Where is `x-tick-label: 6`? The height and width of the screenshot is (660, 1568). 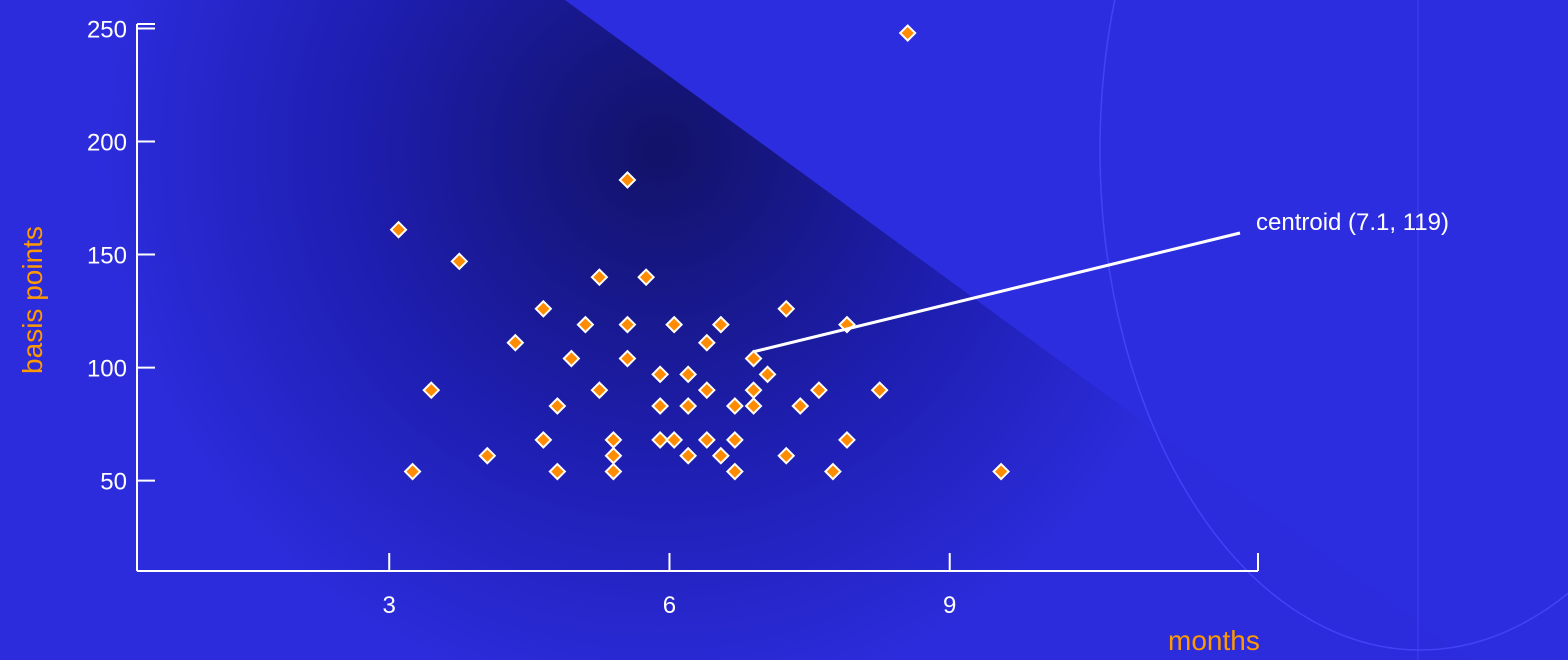
x-tick-label: 6 is located at coordinates (669, 605).